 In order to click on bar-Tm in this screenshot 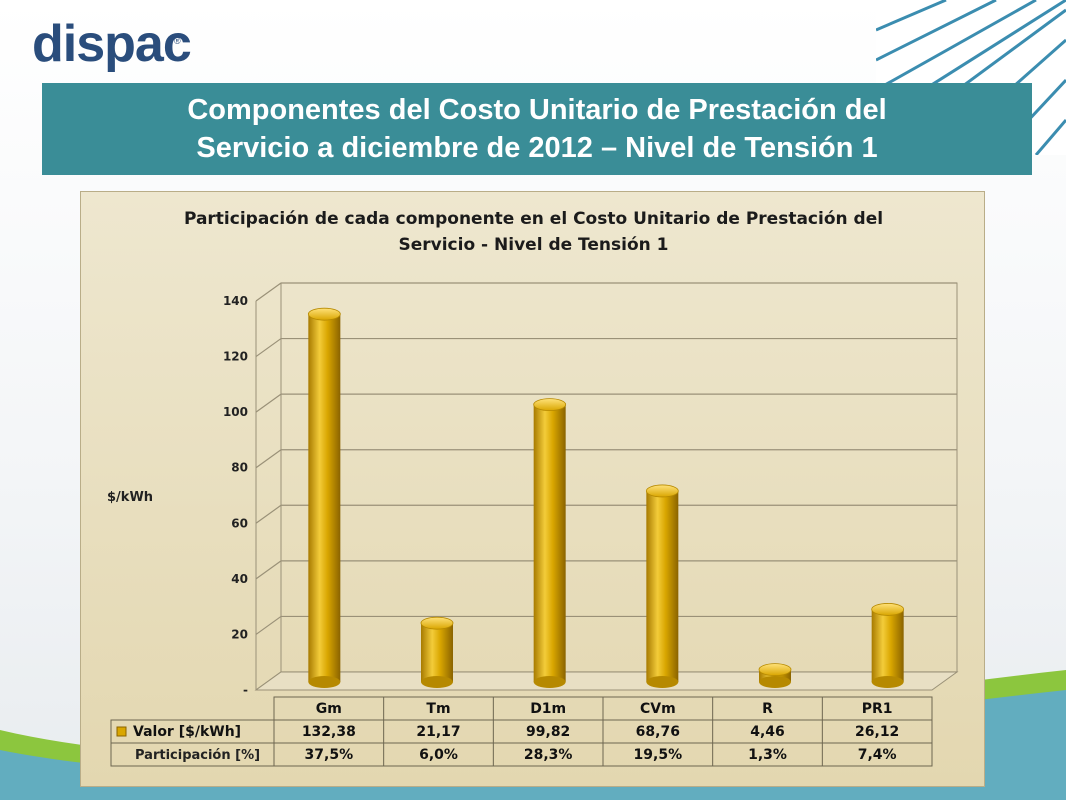, I will do `click(437, 652)`.